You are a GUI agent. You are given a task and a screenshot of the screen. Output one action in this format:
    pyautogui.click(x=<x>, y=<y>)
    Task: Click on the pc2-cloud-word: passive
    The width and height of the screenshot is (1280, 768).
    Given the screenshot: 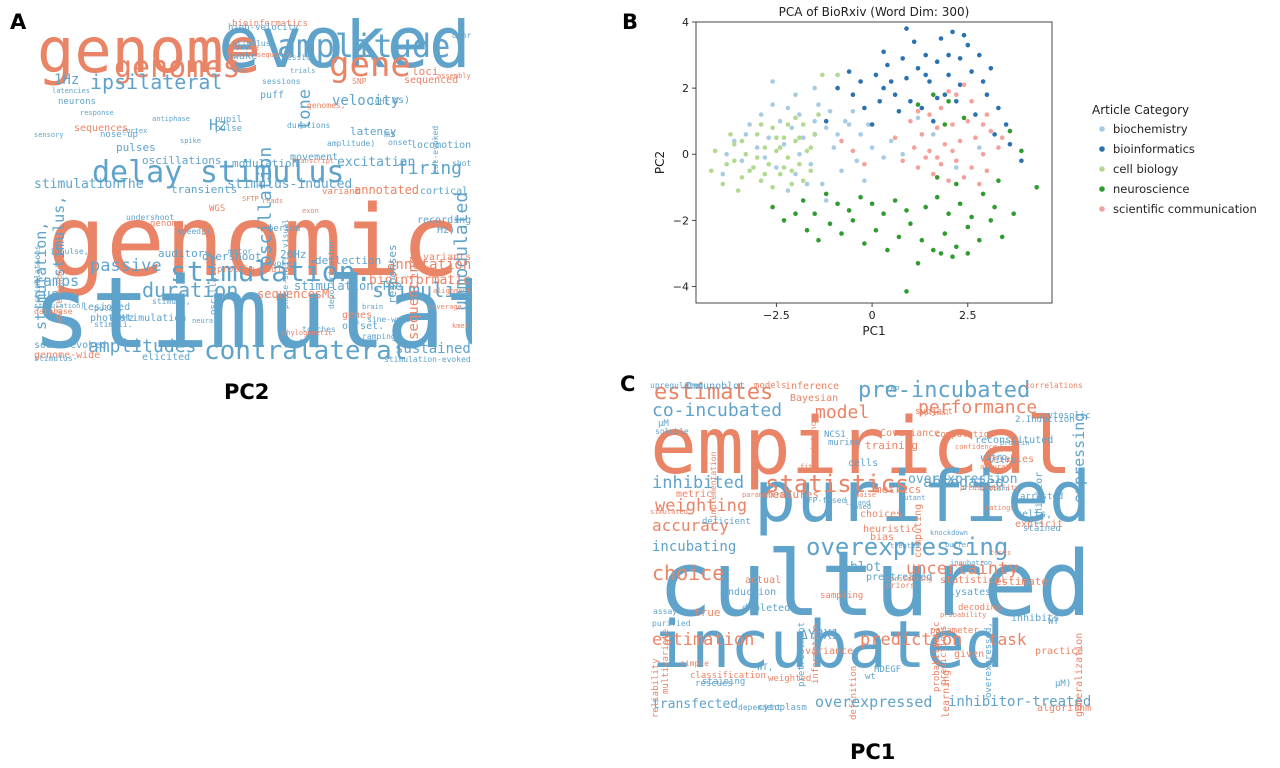 What is the action you would take?
    pyautogui.click(x=126, y=266)
    